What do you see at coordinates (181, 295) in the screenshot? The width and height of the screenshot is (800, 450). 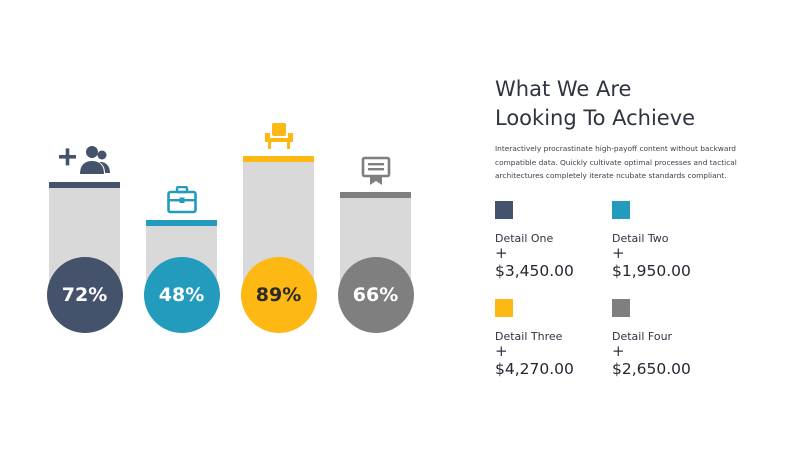 I see `value-bubble: 48%` at bounding box center [181, 295].